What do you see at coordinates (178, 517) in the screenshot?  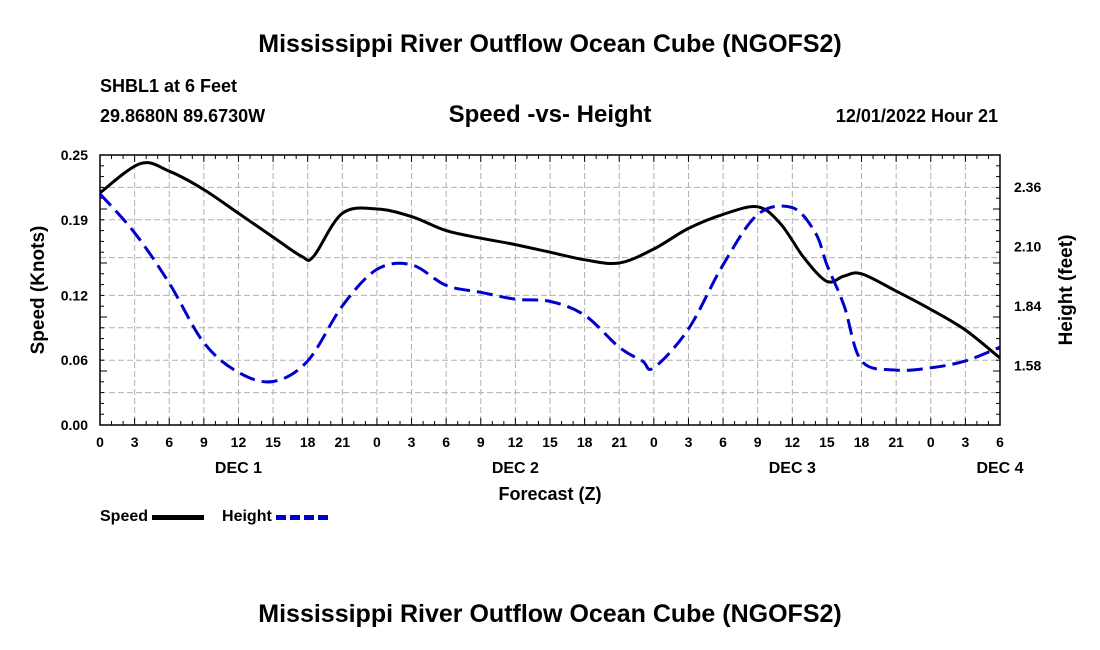 I see `legend-speed-swatch` at bounding box center [178, 517].